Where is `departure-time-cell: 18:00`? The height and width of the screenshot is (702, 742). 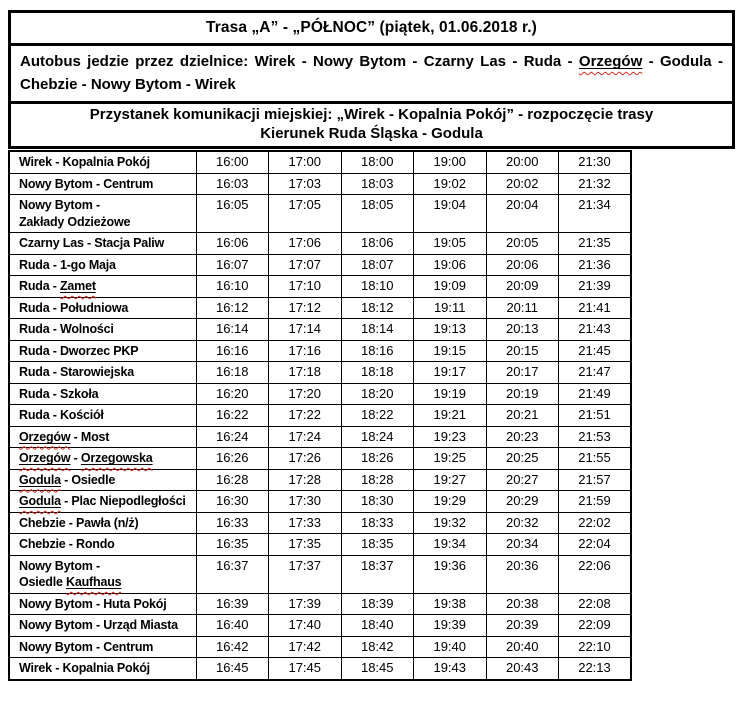 departure-time-cell: 18:00 is located at coordinates (377, 162).